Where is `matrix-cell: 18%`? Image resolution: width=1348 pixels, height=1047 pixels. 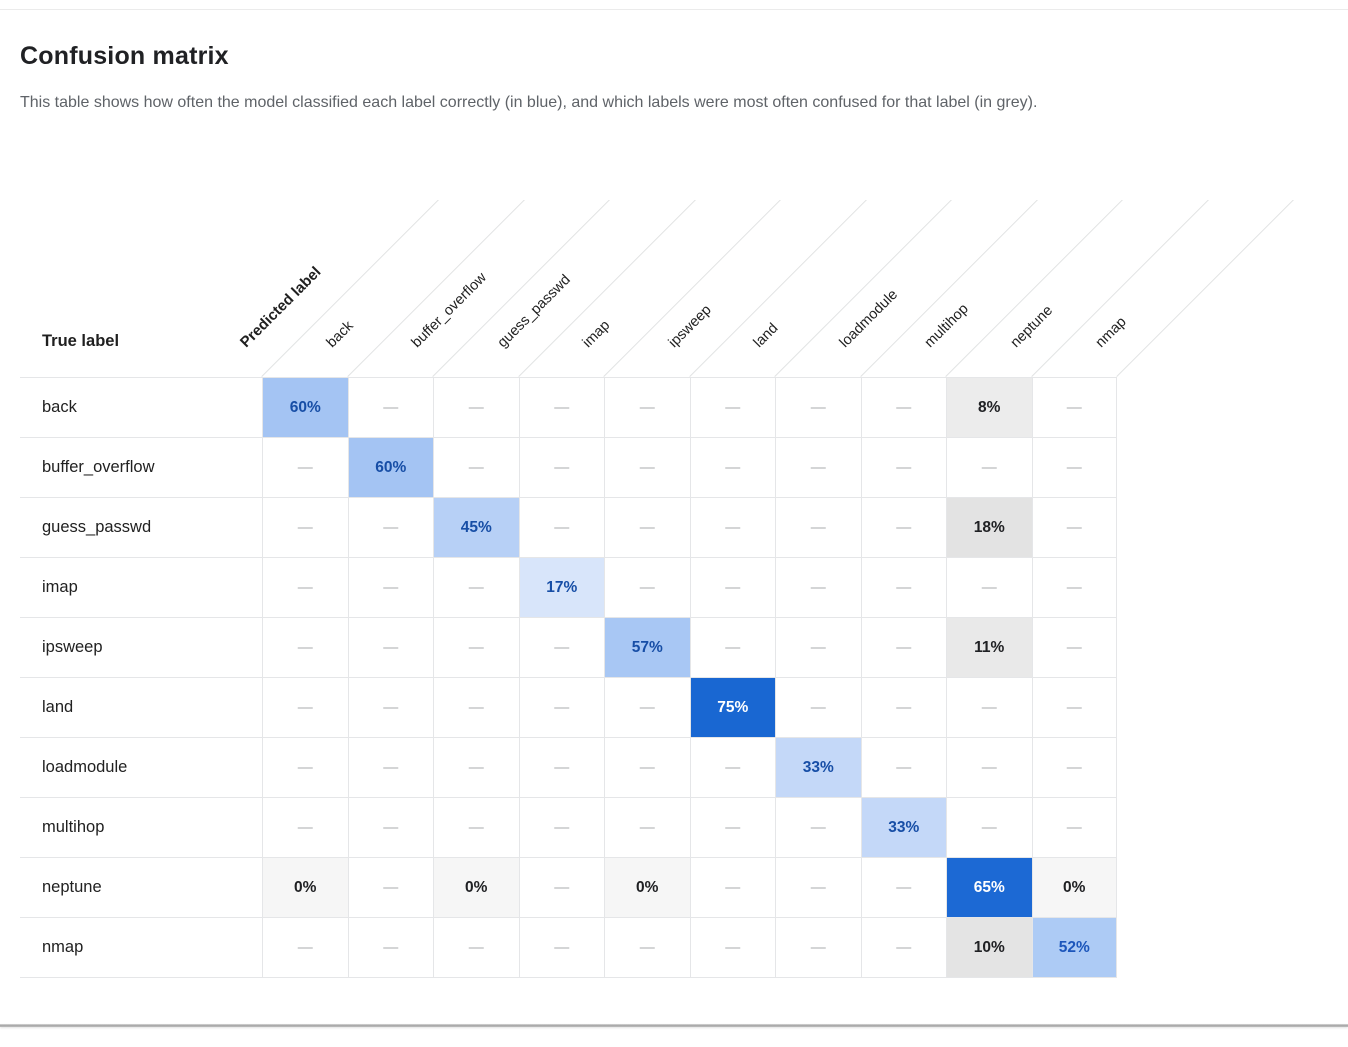
matrix-cell: 18% is located at coordinates (989, 527).